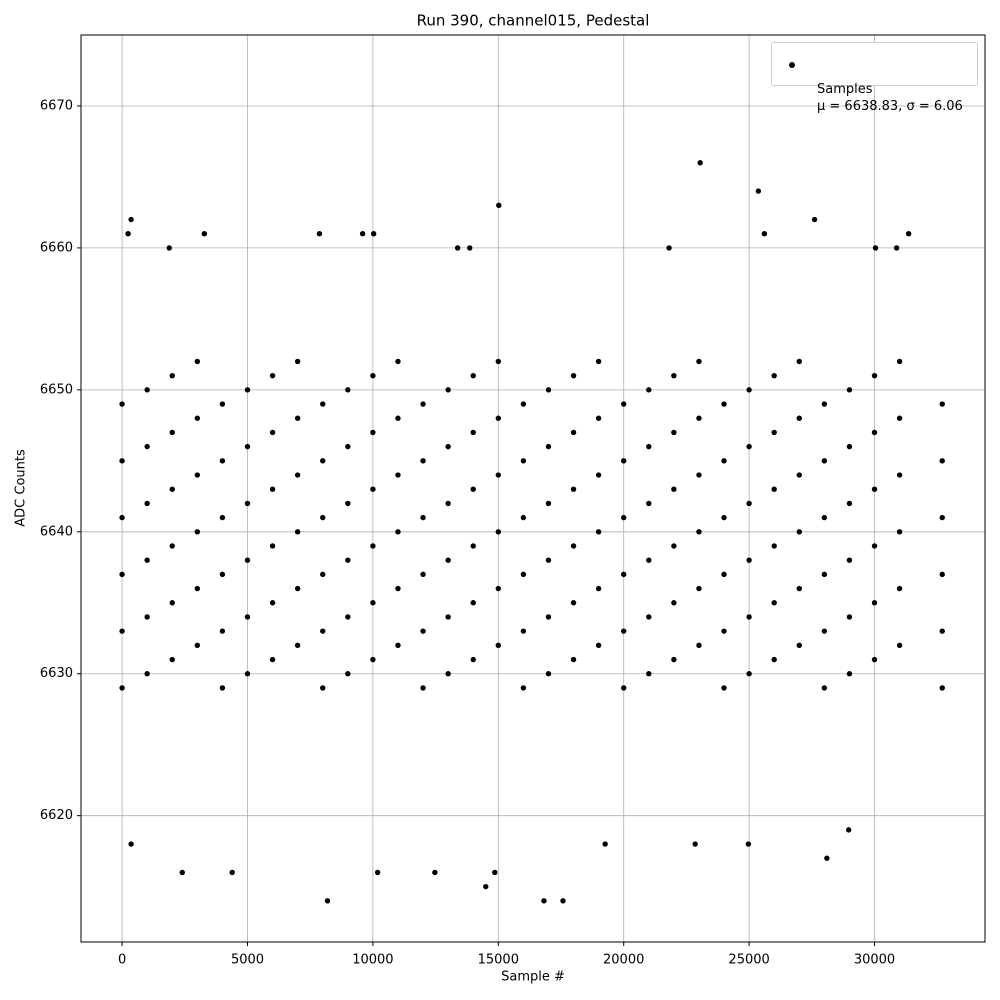  What do you see at coordinates (21, 488) in the screenshot?
I see `y-axis-label: ADC Counts` at bounding box center [21, 488].